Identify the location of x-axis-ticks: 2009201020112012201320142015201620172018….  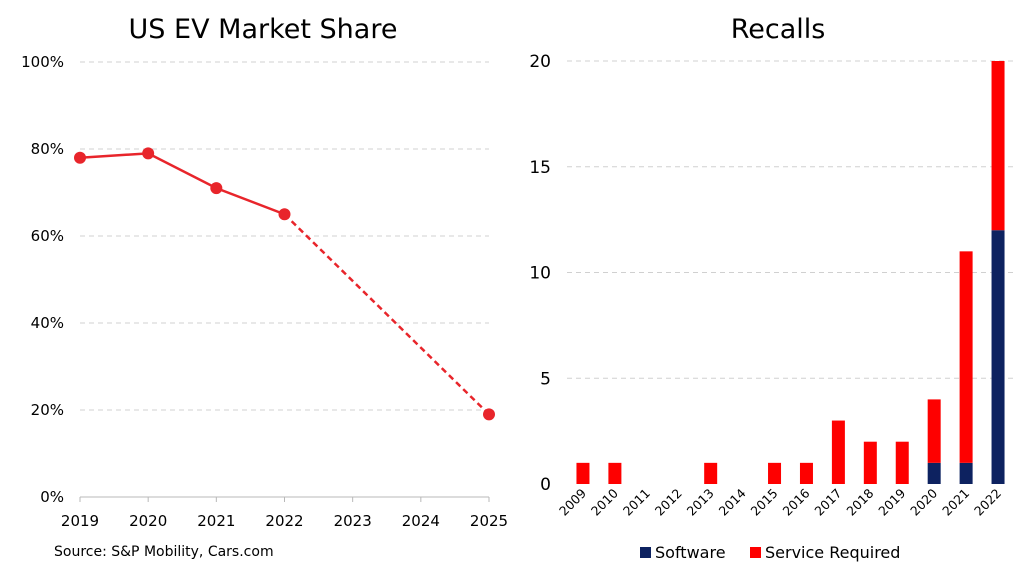
(780, 501).